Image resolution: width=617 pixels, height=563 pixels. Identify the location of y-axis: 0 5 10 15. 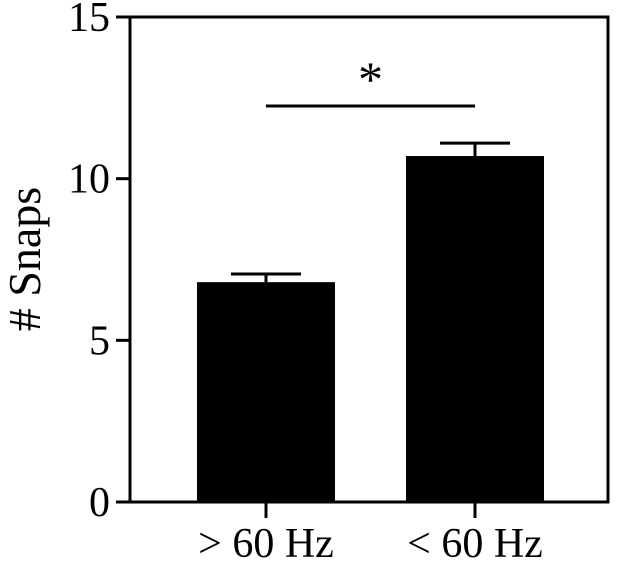
(99, 263).